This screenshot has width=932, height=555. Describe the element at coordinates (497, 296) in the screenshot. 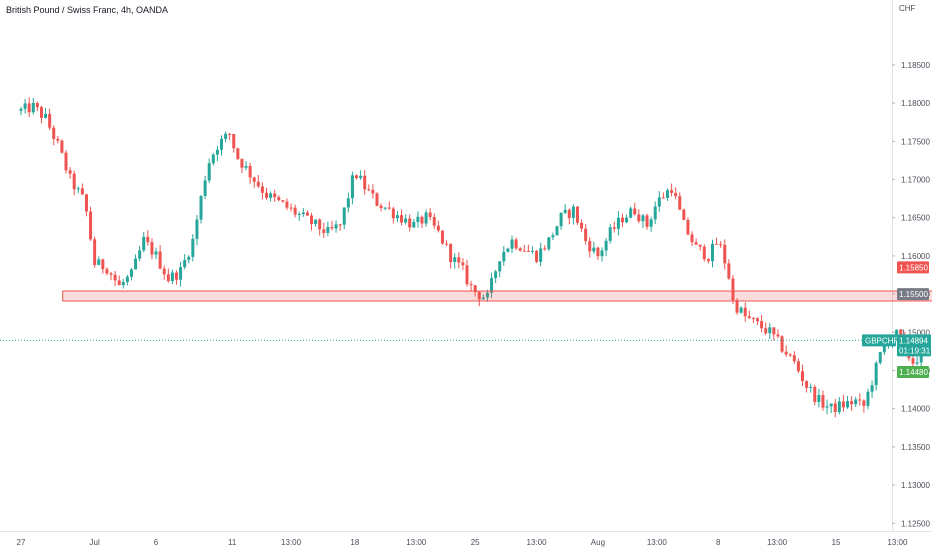

I see `support-zone` at that location.